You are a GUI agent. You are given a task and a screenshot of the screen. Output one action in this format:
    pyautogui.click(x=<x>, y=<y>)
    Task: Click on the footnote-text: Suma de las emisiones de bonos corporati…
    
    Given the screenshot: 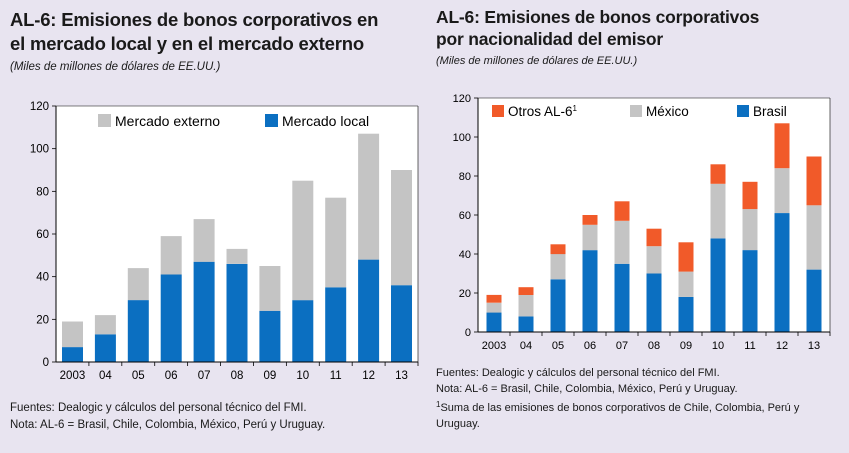 What is the action you would take?
    pyautogui.click(x=618, y=416)
    